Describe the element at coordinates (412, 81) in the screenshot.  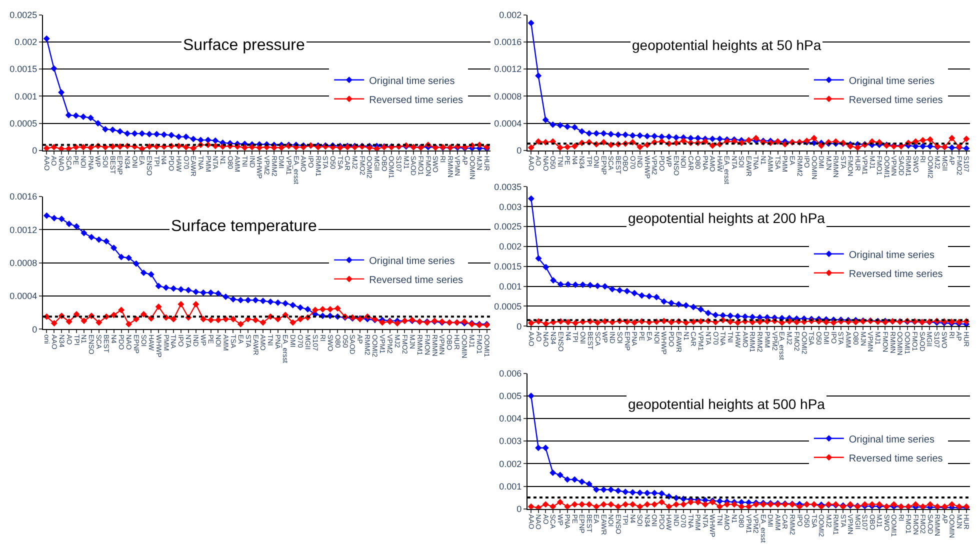
I see `legend-label: Original time series` at that location.